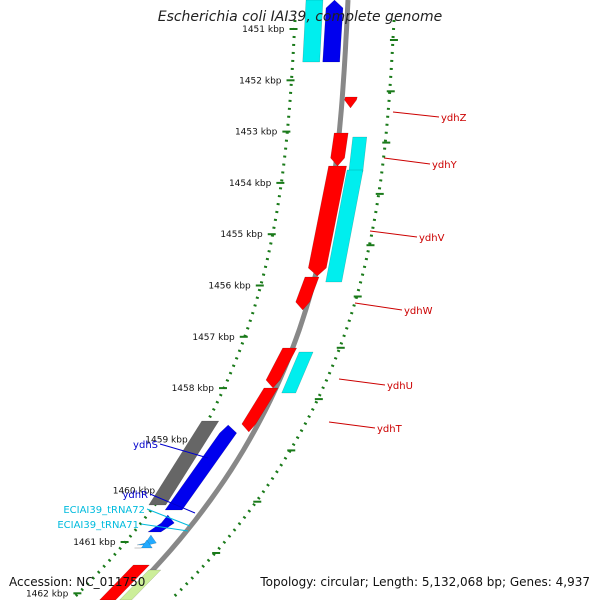 The height and width of the screenshot is (600, 600). Describe the element at coordinates (260, 81) in the screenshot. I see `scale-tick-label: 1452 kbp` at that location.